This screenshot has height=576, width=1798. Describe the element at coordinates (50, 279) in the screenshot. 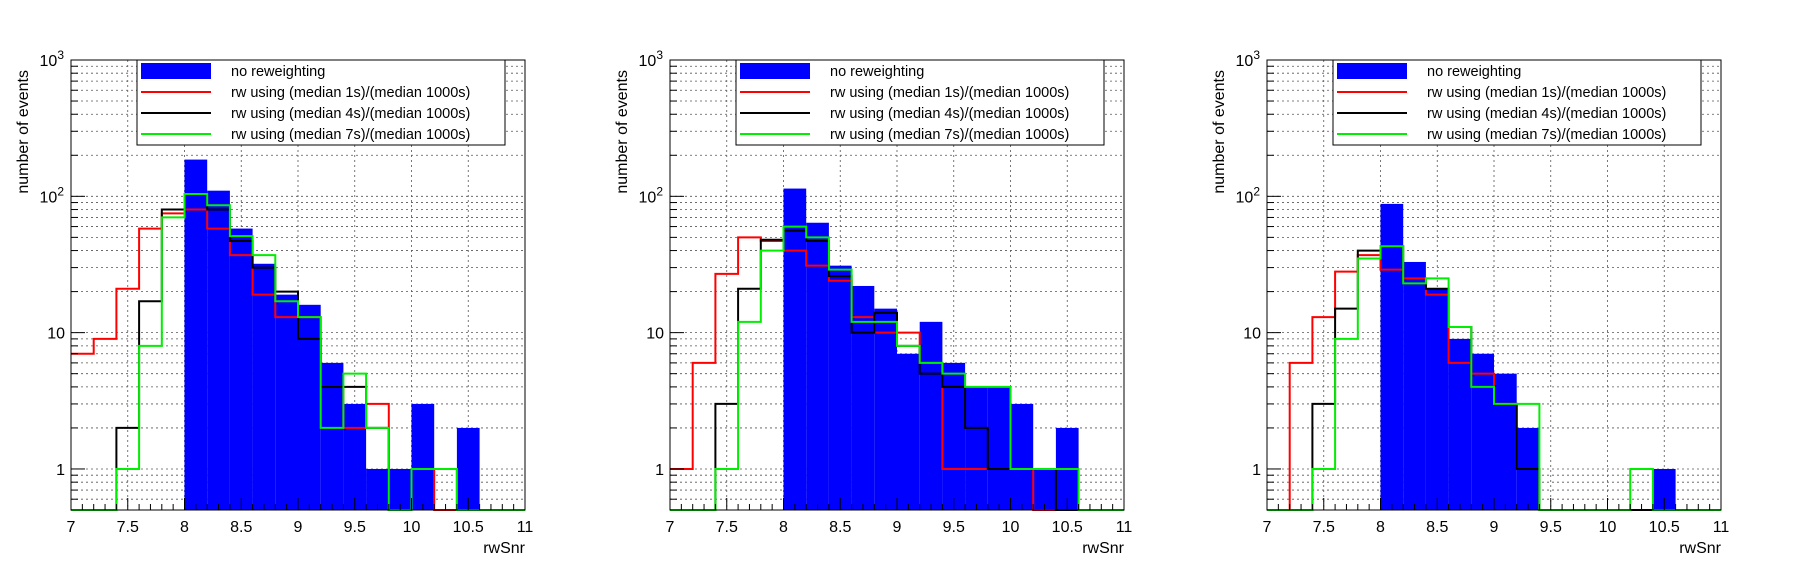

I see `y-axis: 1 10 10² 10³ number of events` at that location.